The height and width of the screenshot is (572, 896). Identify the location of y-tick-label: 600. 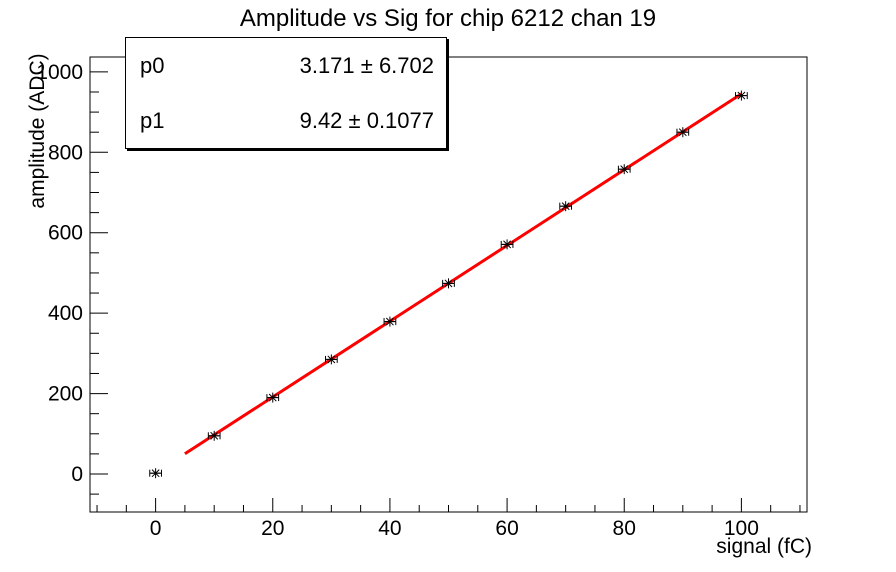
(65, 233).